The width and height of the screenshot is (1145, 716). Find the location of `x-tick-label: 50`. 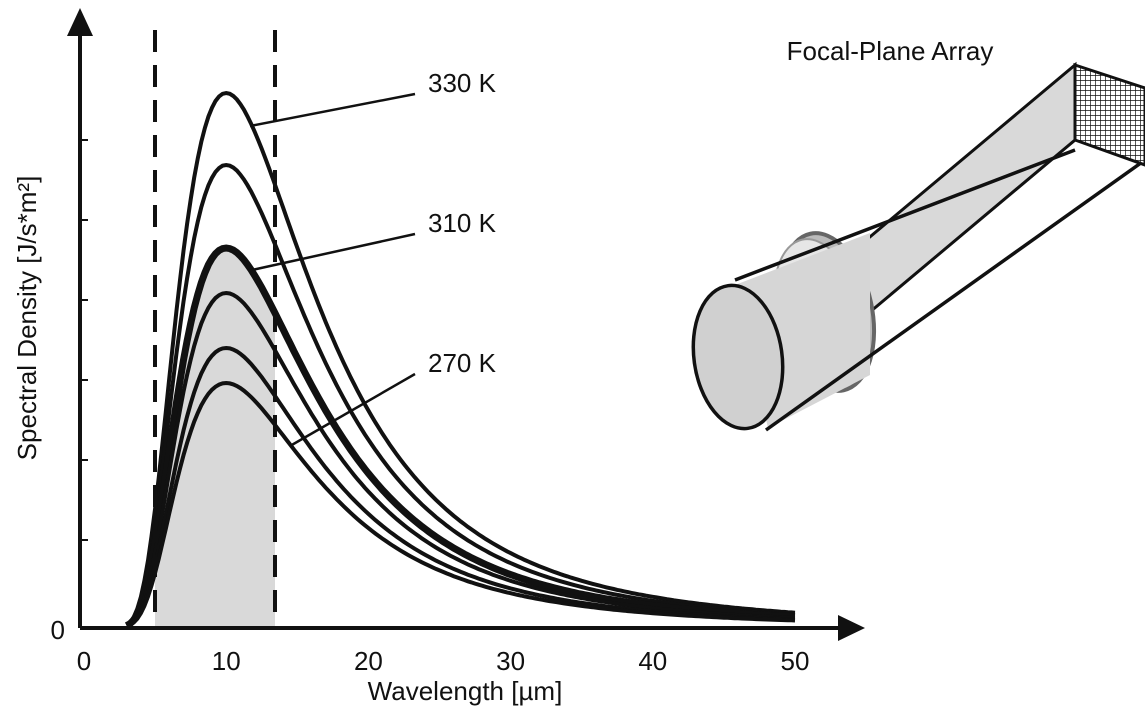

x-tick-label: 50 is located at coordinates (795, 661).